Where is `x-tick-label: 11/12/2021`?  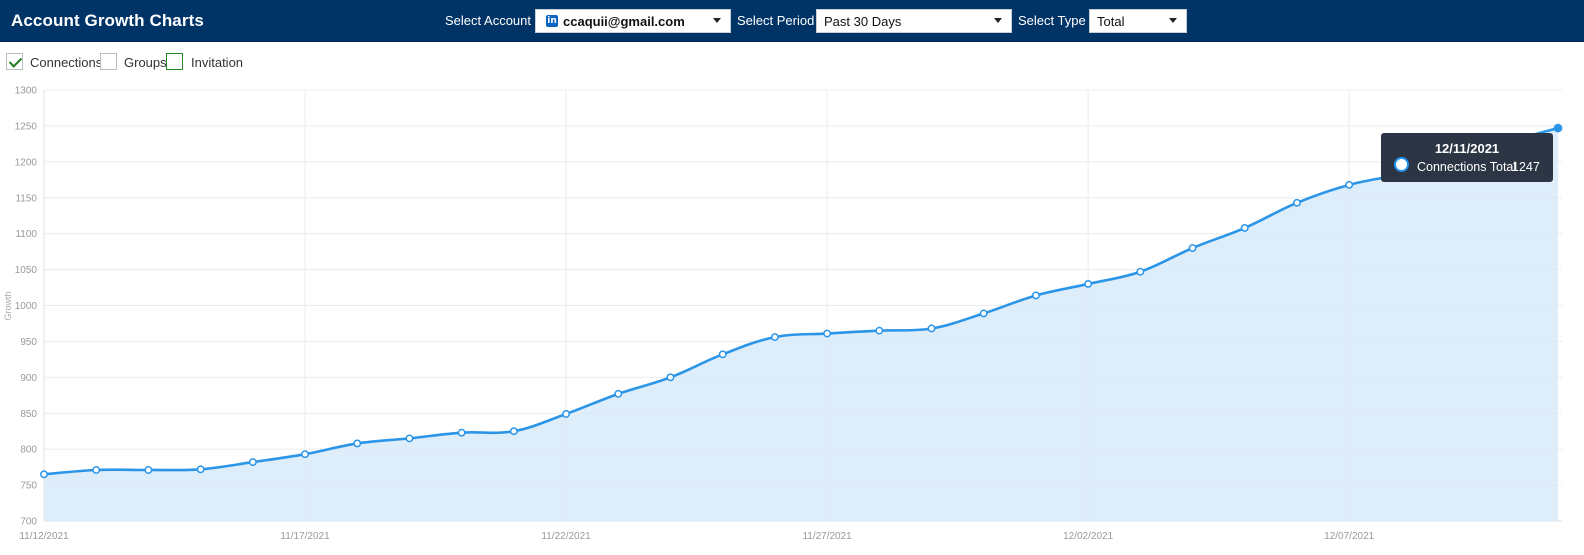
x-tick-label: 11/12/2021 is located at coordinates (44, 536).